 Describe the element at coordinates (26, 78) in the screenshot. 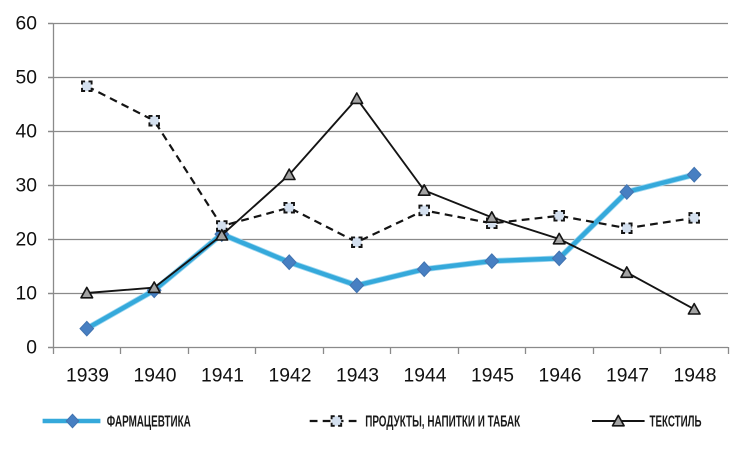

I see `svg-text: 50` at that location.